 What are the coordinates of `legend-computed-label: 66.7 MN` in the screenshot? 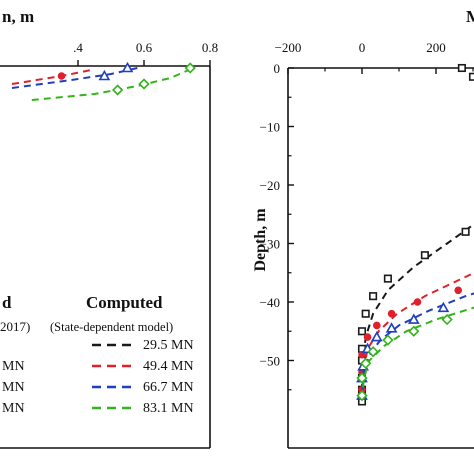 It's located at (168, 387).